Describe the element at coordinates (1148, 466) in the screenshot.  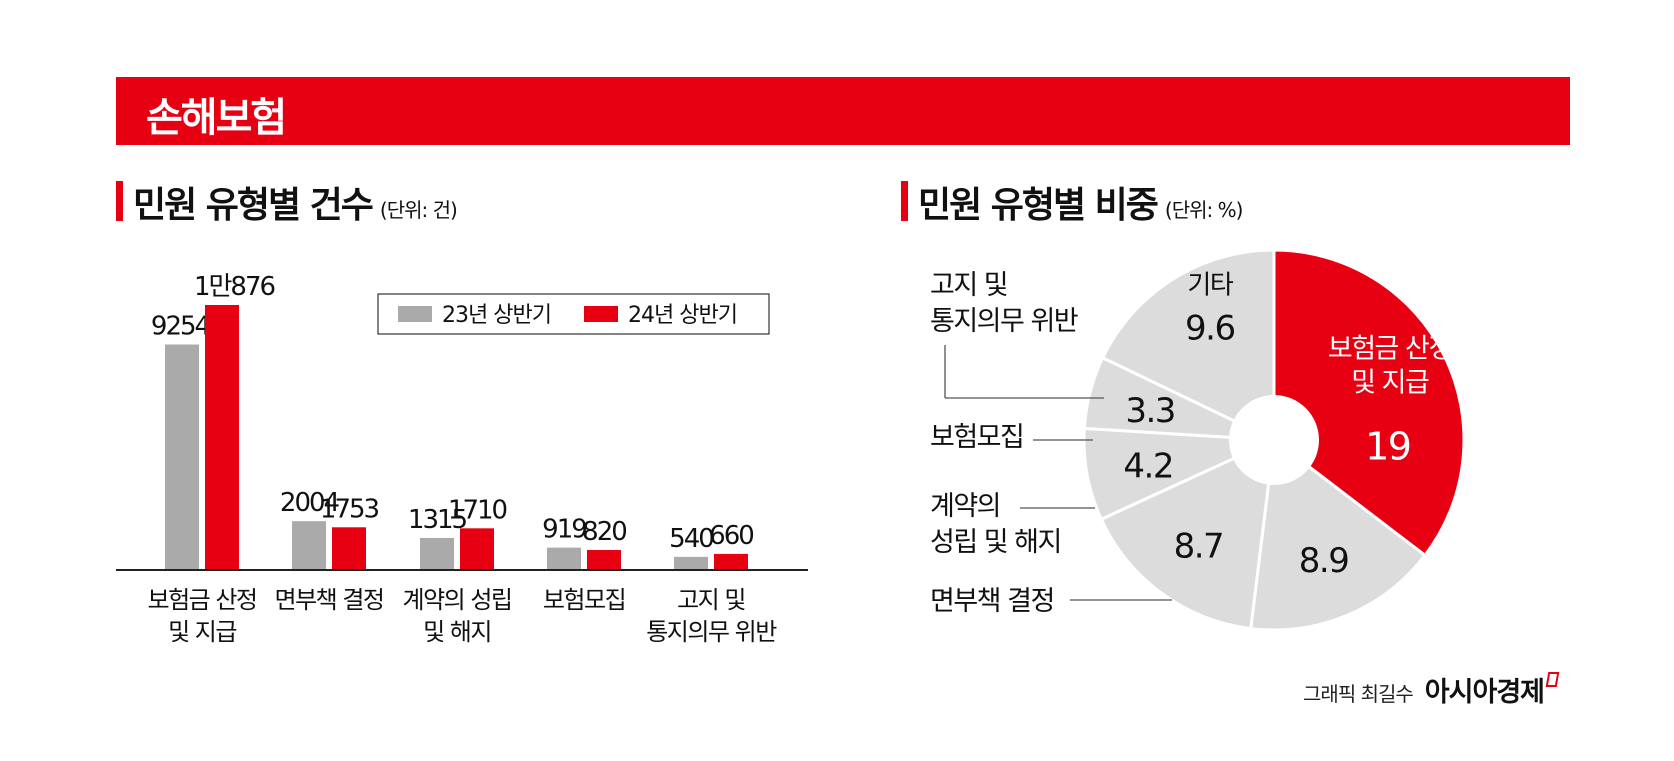
I see `slice-value-label: 4.2` at that location.